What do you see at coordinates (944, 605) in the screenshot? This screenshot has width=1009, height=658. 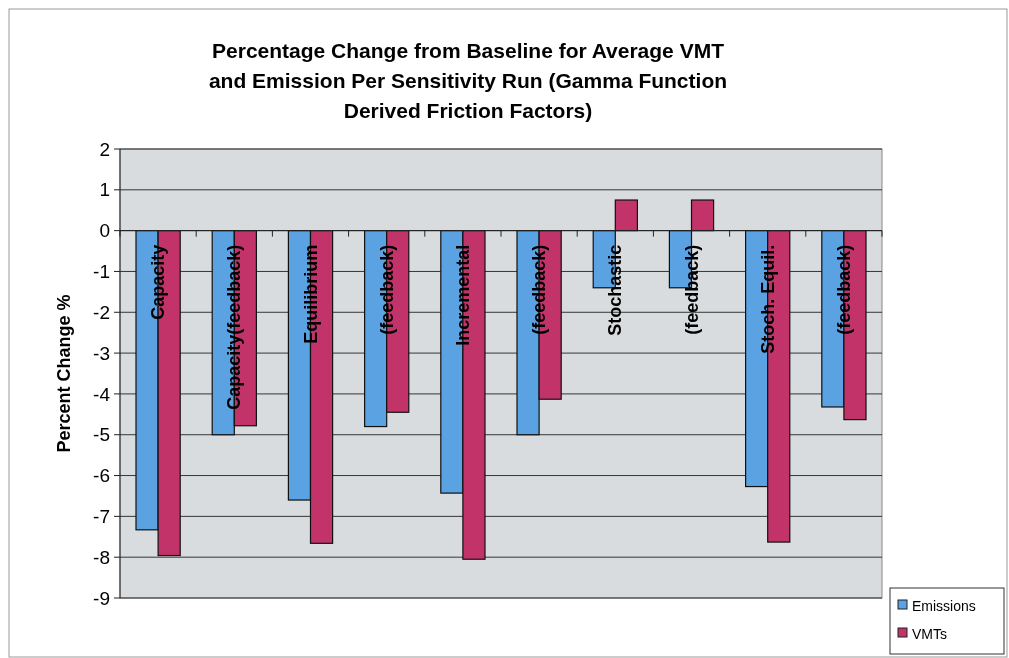 I see `legend-label: Emissions` at bounding box center [944, 605].